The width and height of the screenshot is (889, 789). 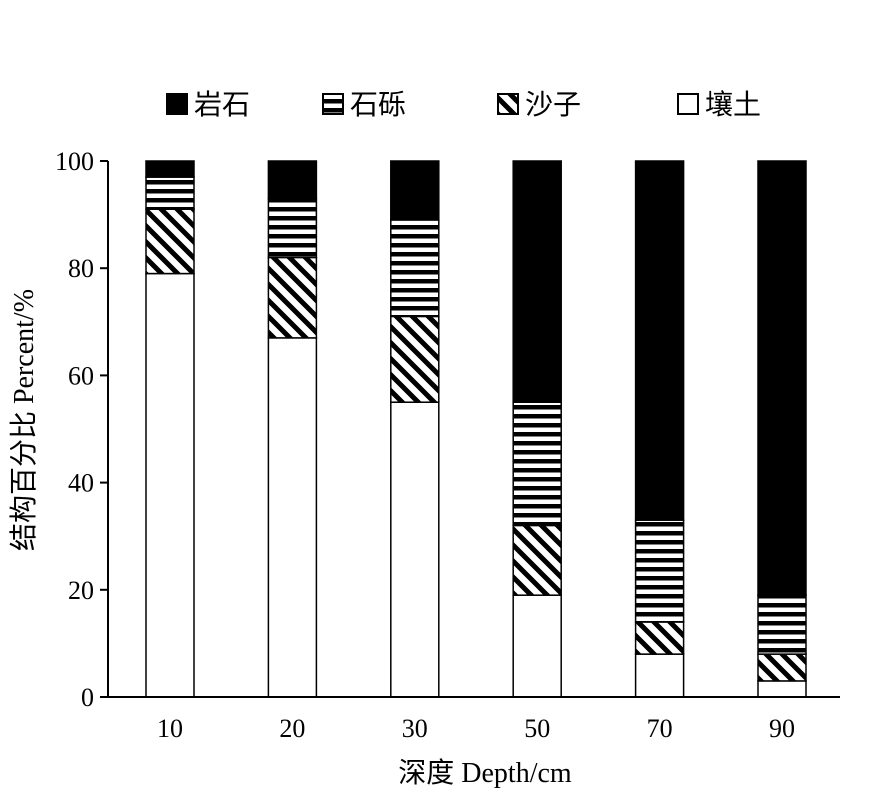 What do you see at coordinates (476, 728) in the screenshot?
I see `x-axis-ticks: 10 20 30 50 70 90` at bounding box center [476, 728].